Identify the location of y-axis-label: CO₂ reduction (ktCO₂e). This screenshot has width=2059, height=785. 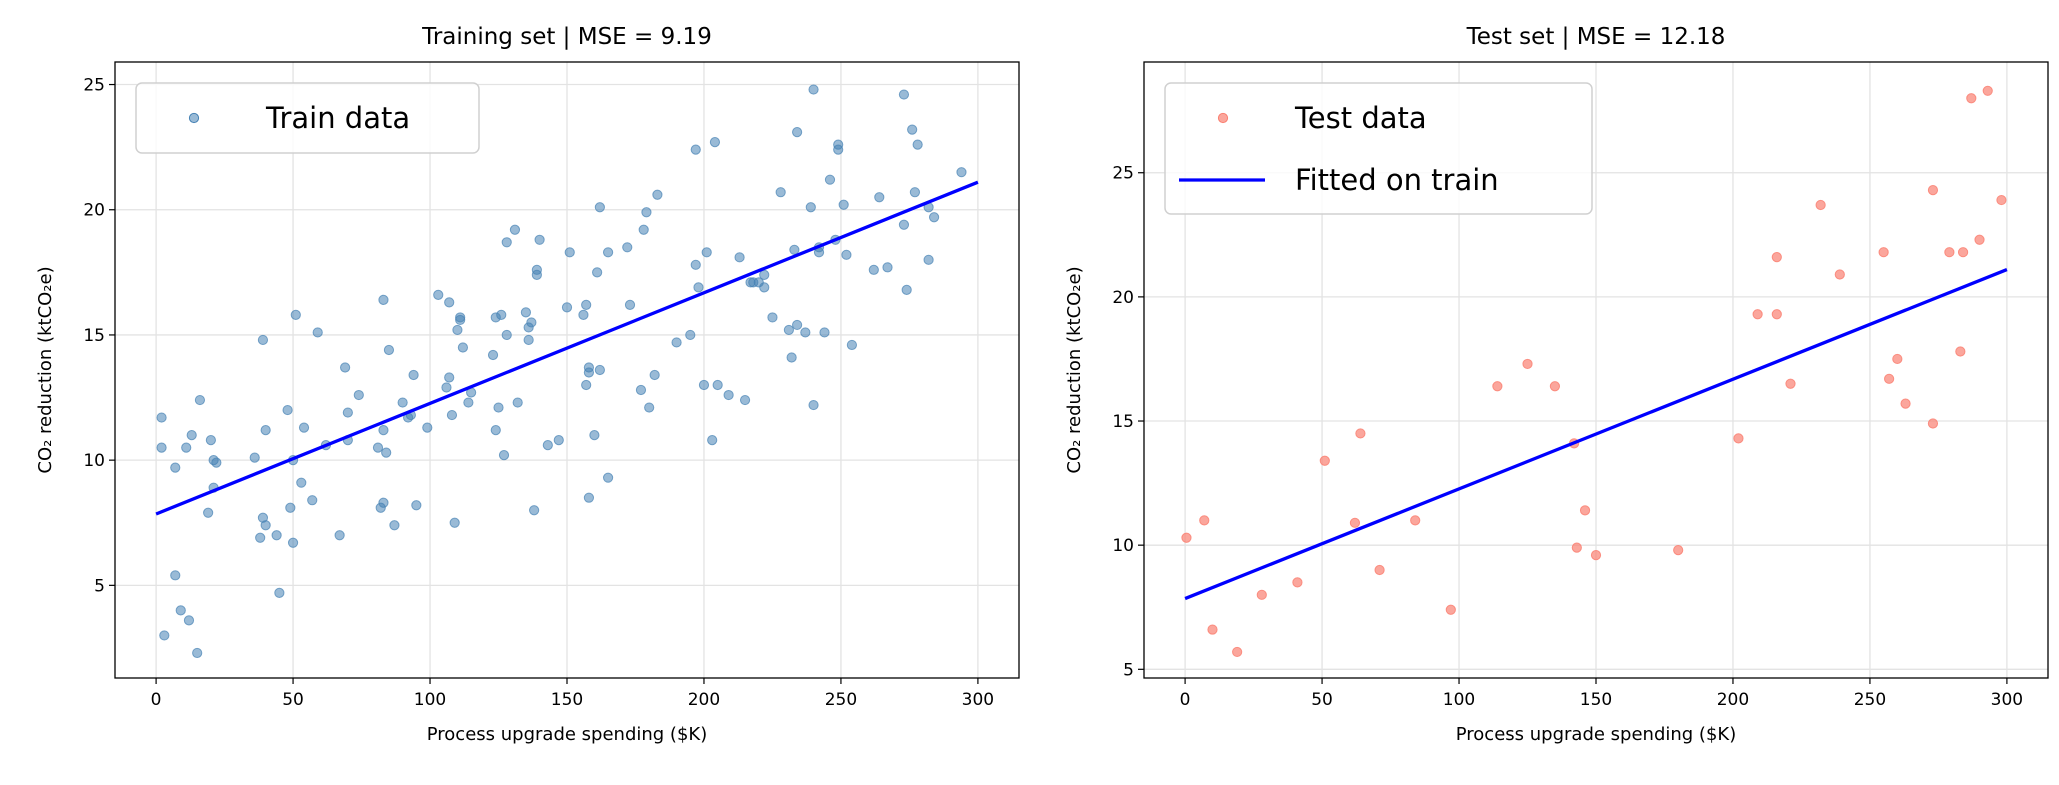
(1074, 369).